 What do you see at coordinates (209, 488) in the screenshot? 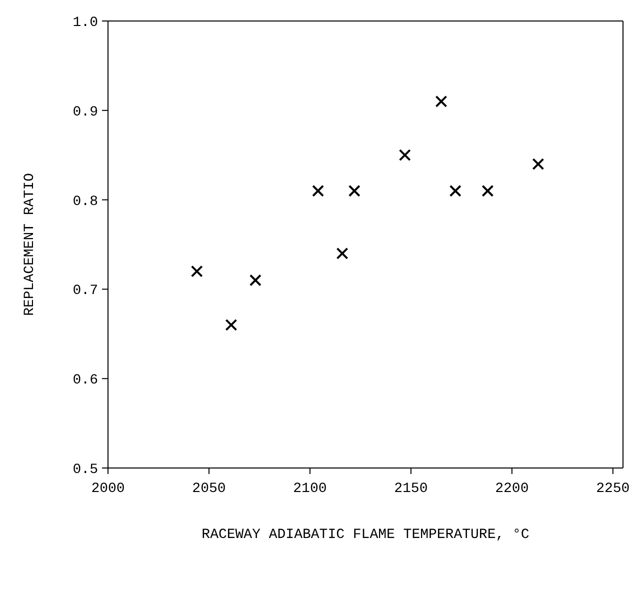
I see `x-tick-label: 2050` at bounding box center [209, 488].